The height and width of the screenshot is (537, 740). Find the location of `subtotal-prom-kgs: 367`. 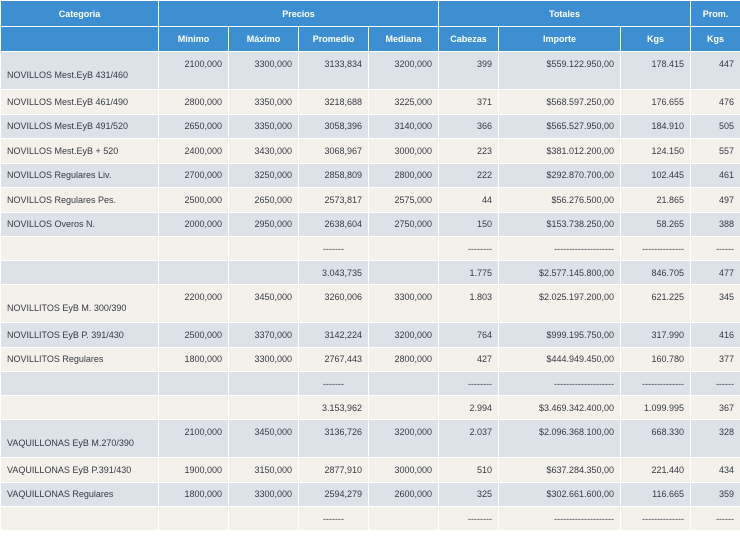

subtotal-prom-kgs: 367 is located at coordinates (715, 407).